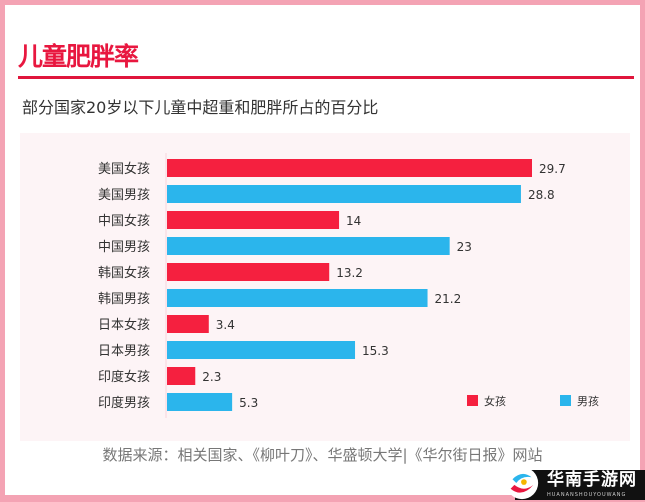  I want to click on watermark-text: 华南手游网, so click(592, 480).